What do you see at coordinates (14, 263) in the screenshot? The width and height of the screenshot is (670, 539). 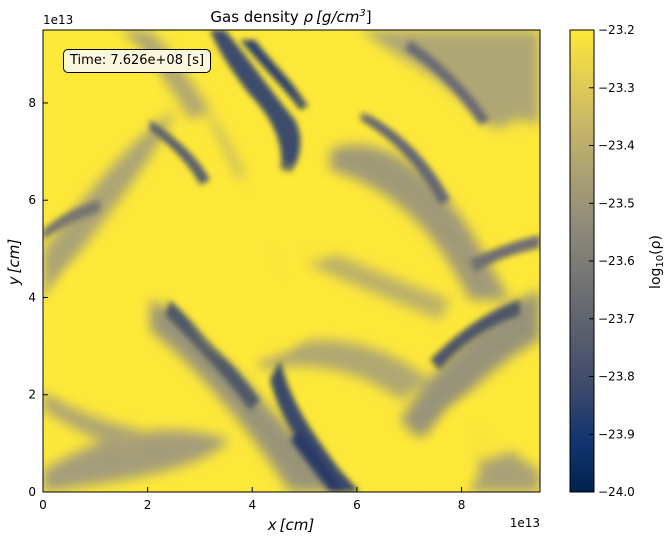 I see `y-axis-label: y[cm]` at bounding box center [14, 263].